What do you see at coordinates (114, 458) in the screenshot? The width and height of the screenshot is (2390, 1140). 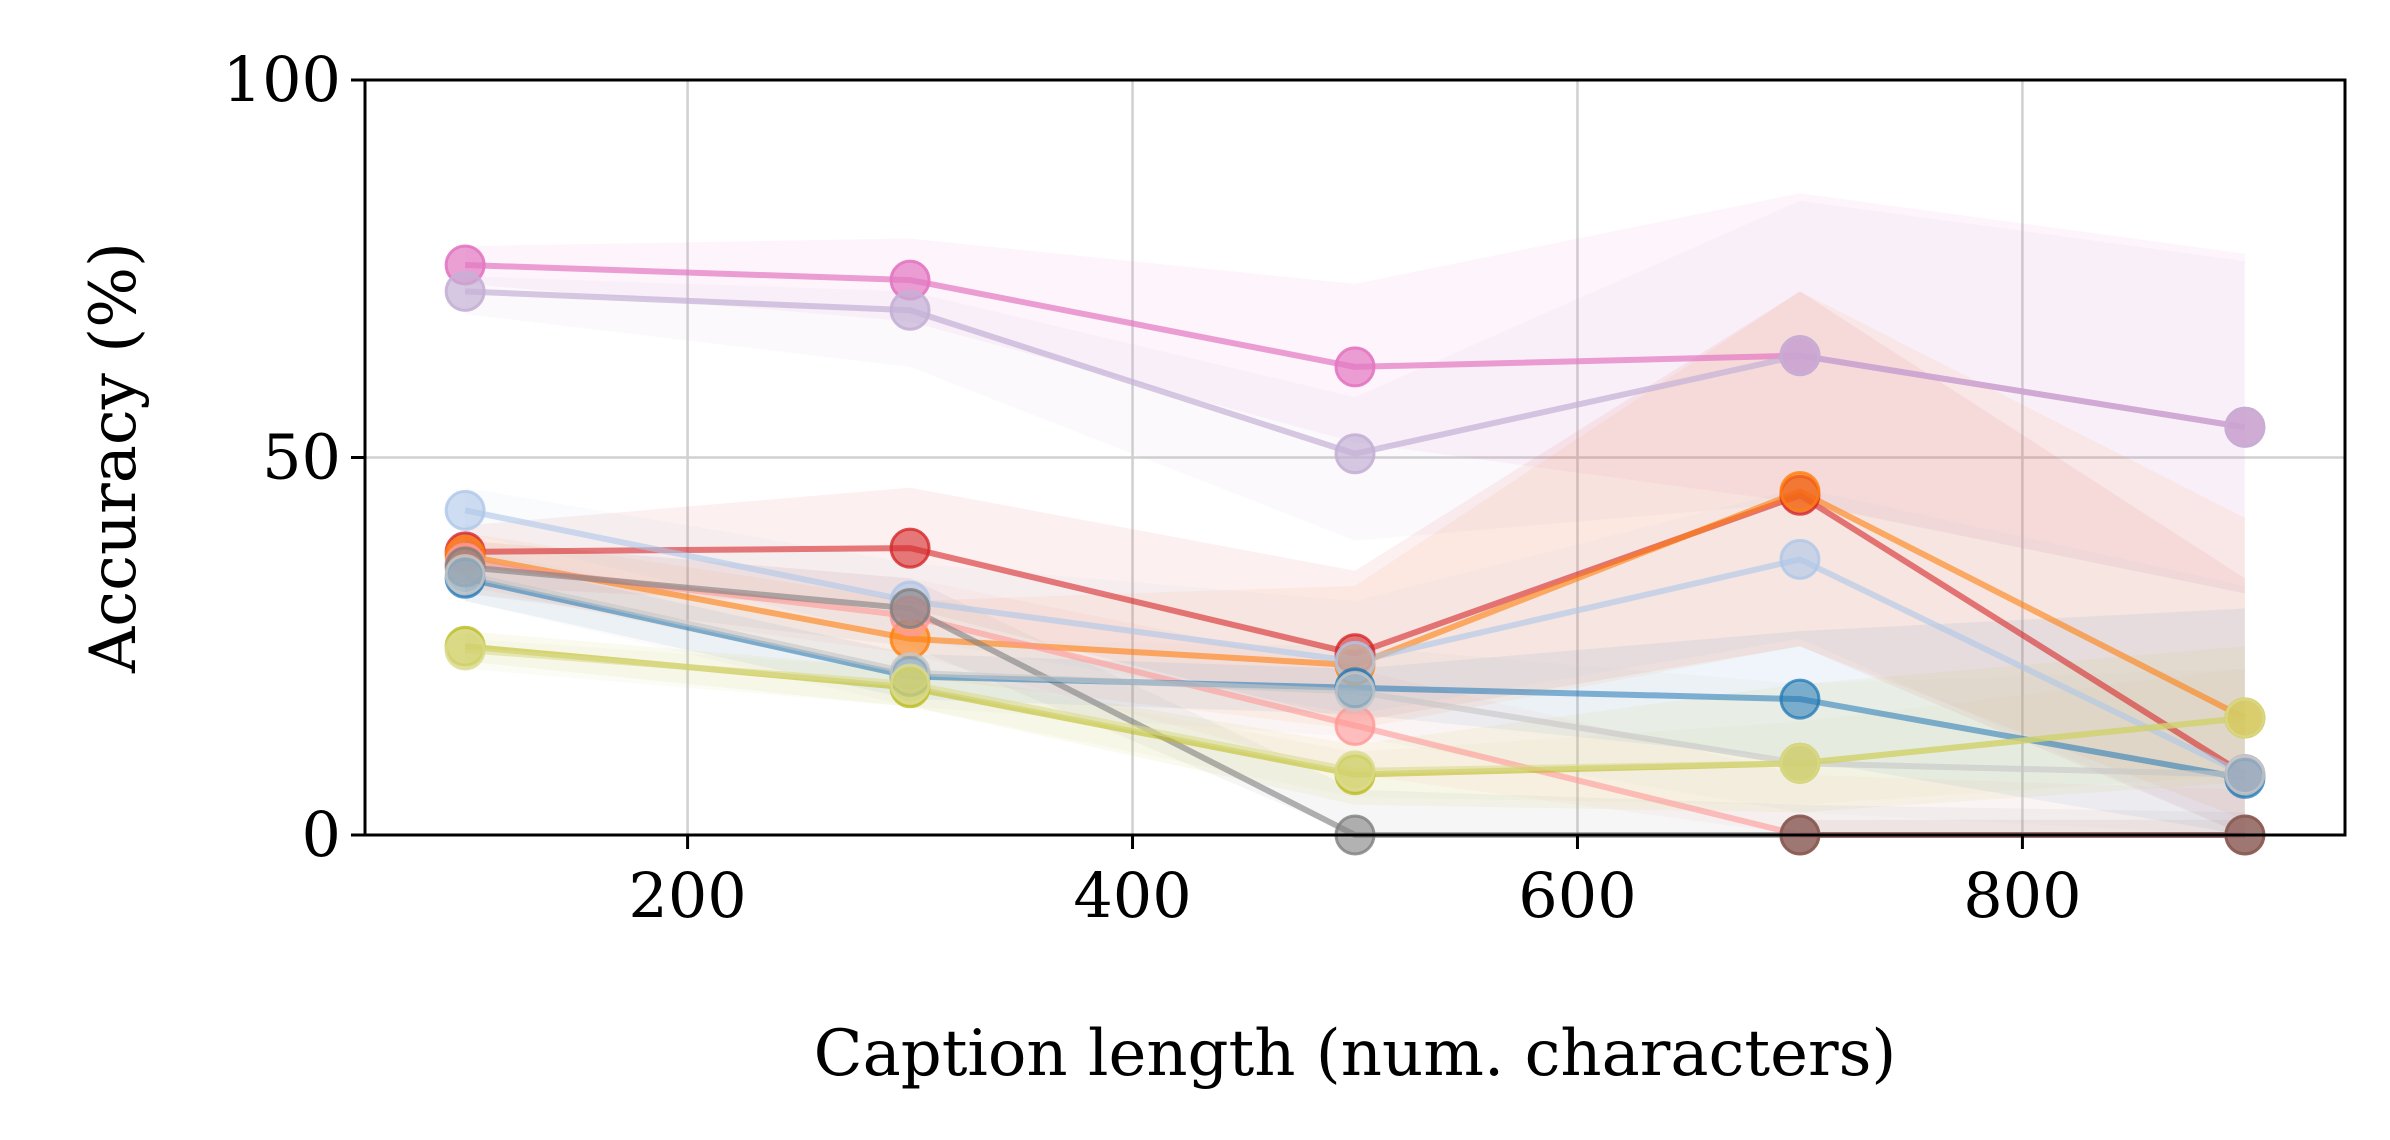 I see `y-axis-label: Accuracy (%)` at bounding box center [114, 458].